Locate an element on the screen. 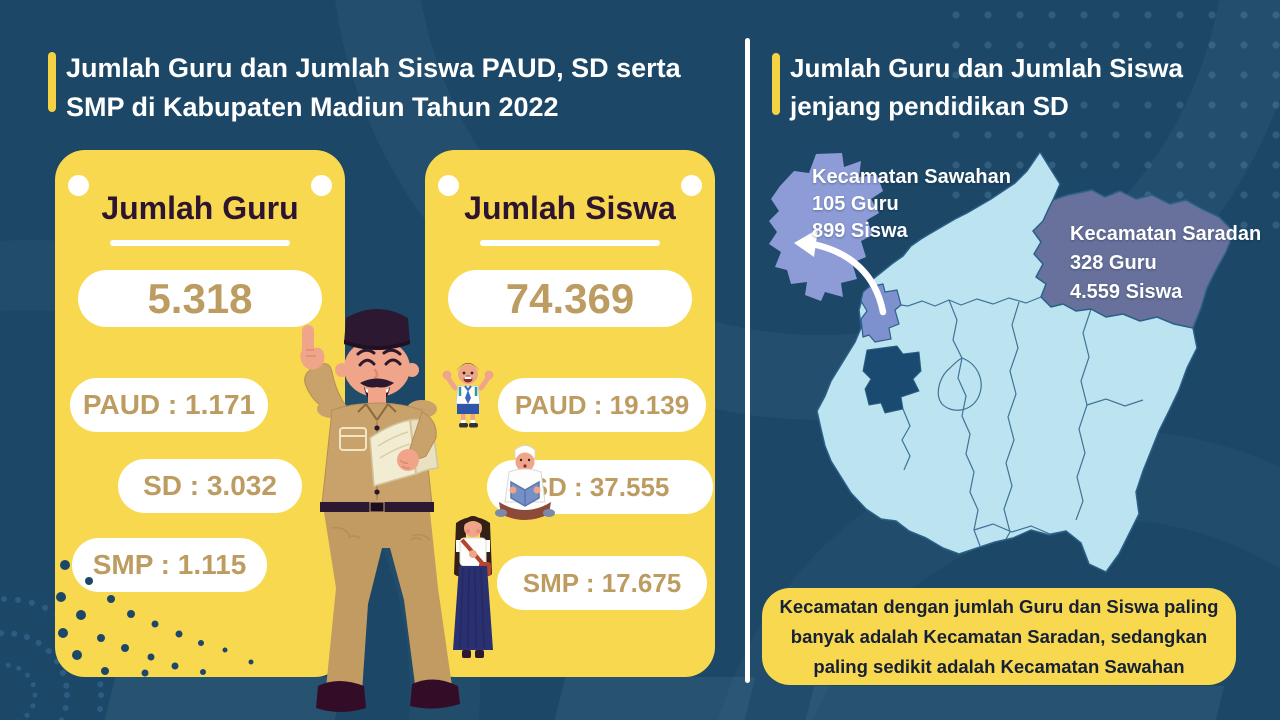  student-boy-reading-illustration is located at coordinates (525, 482).